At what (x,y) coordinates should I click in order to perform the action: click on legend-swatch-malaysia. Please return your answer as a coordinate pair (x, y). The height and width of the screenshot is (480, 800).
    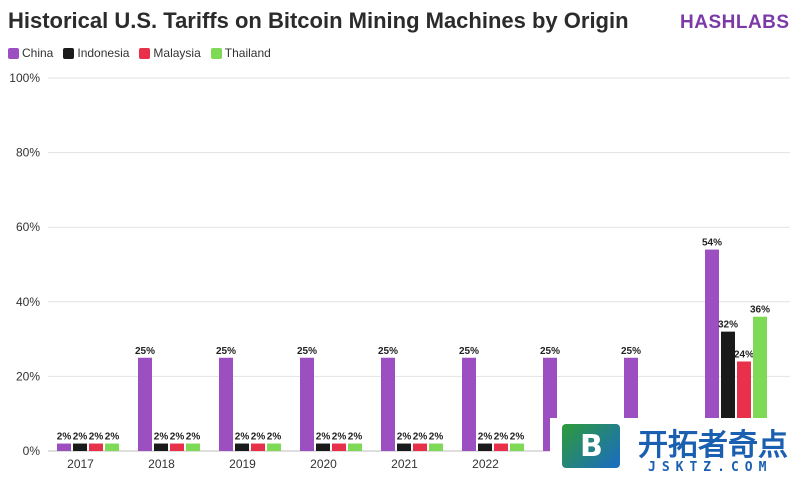
    Looking at the image, I should click on (145, 53).